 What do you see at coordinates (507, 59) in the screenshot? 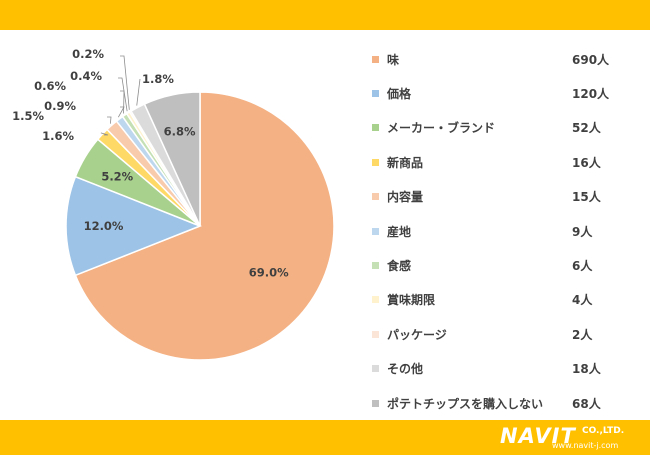
I see `legend-item-0: 味 690人` at bounding box center [507, 59].